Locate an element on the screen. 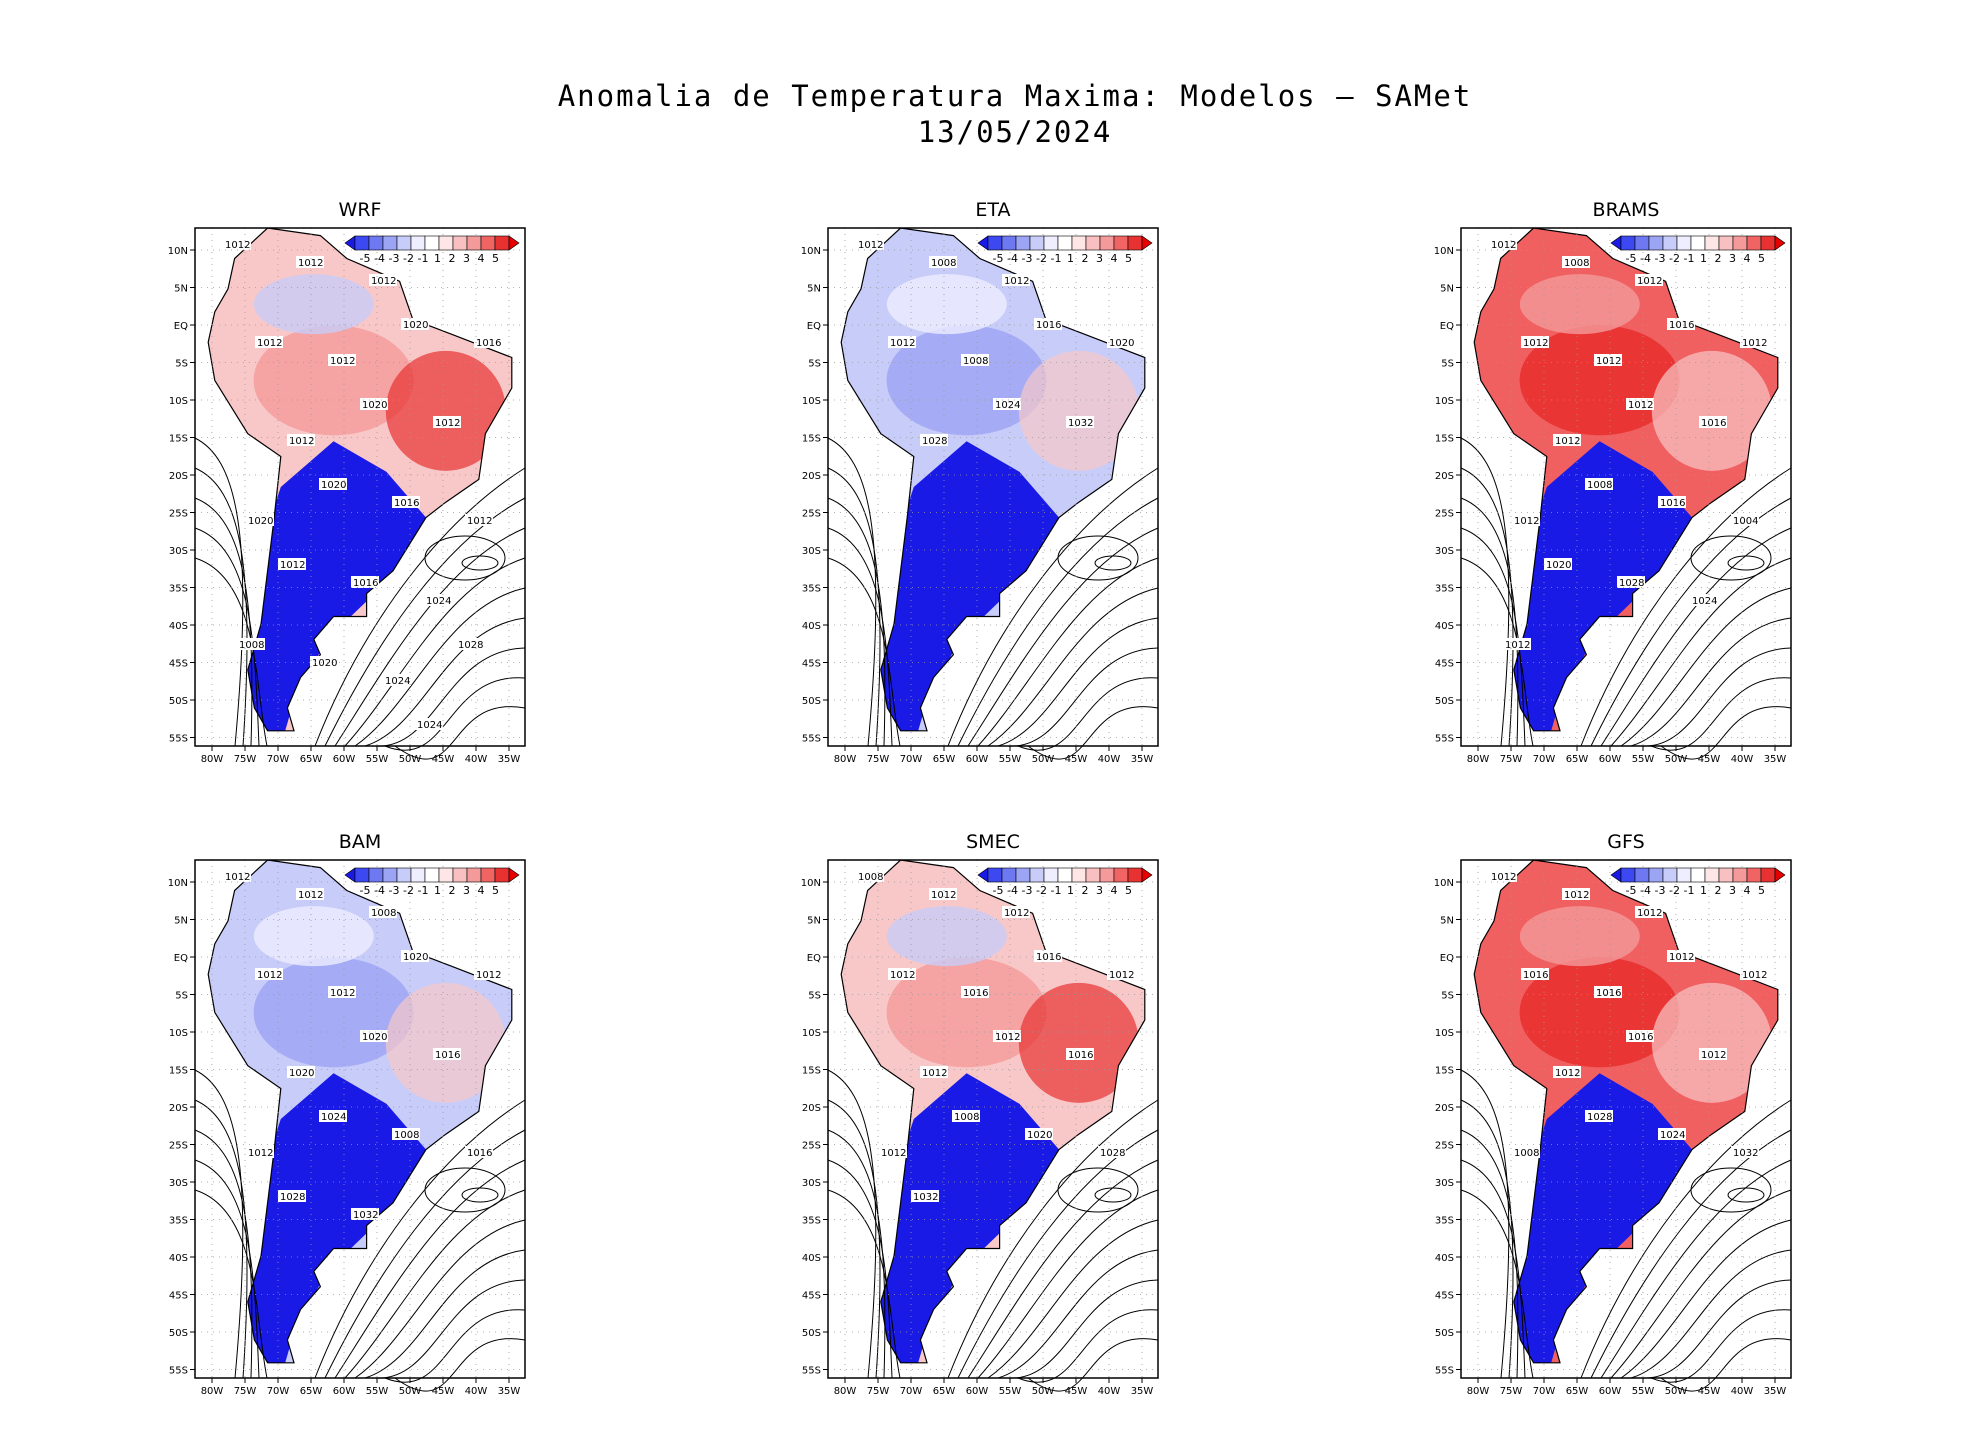 The height and width of the screenshot is (1440, 1964). colorbar-label: 5 is located at coordinates (1761, 890).